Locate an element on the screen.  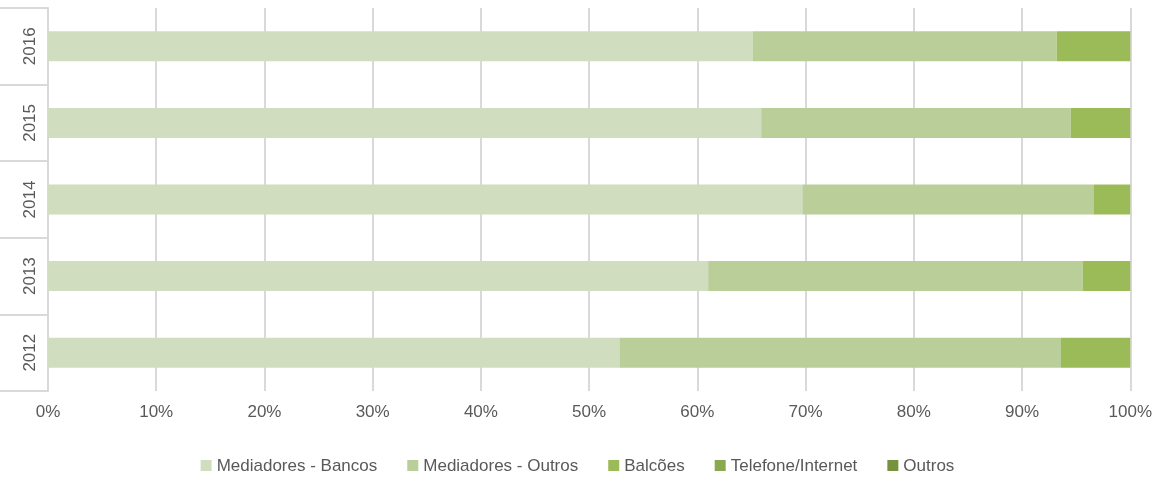
legend-label: Balcões is located at coordinates (654, 465).